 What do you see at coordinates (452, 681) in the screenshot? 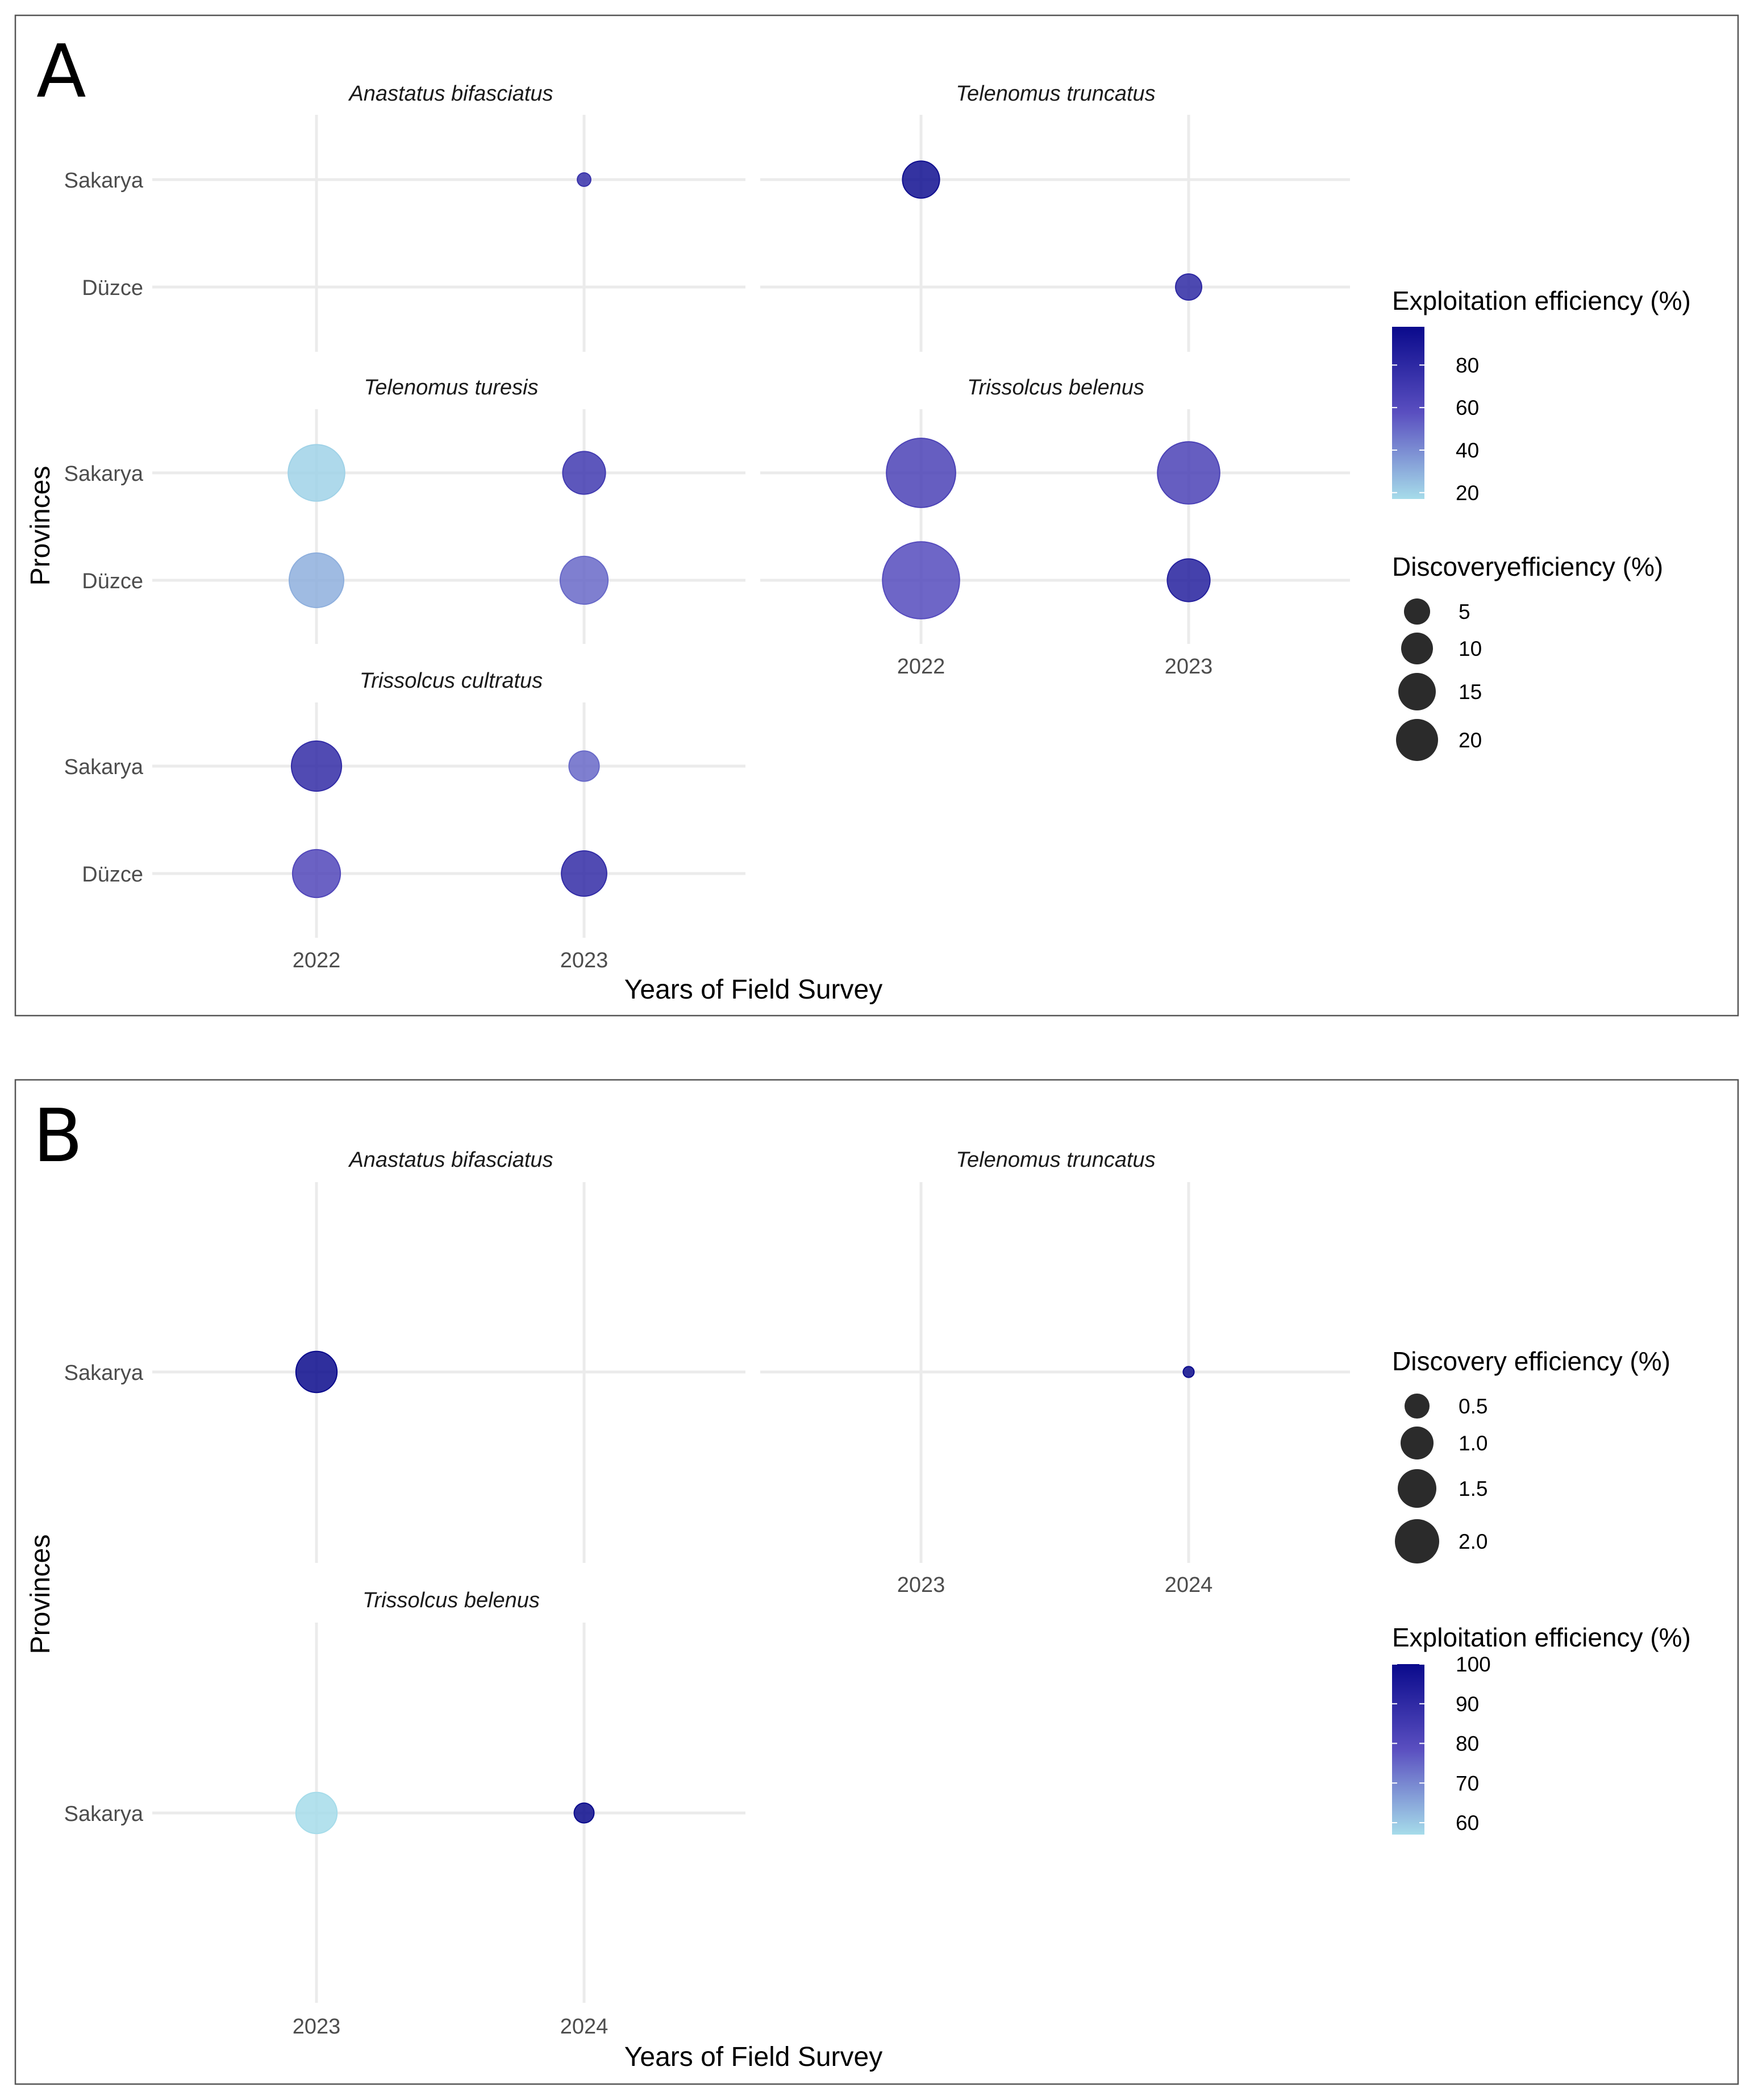
I see `facet-title: Trissolcus cultratus` at bounding box center [452, 681].